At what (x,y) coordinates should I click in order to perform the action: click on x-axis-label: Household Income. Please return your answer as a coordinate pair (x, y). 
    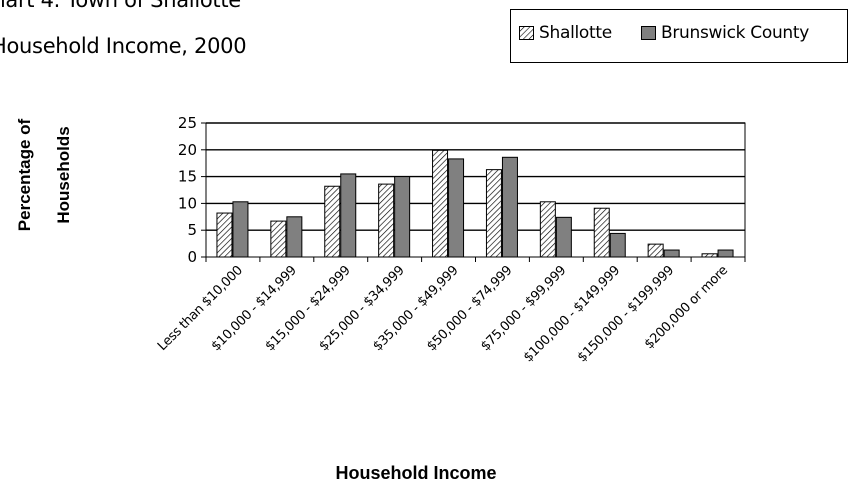
    Looking at the image, I should click on (416, 473).